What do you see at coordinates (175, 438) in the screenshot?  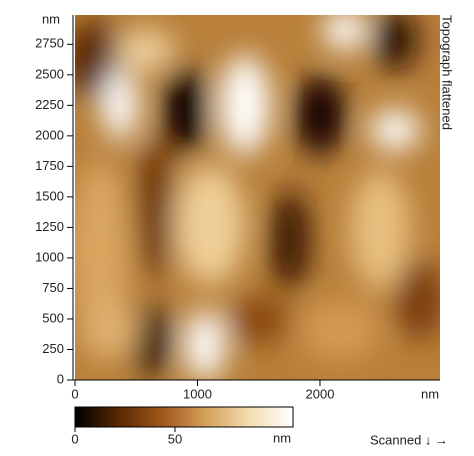 I see `colorbar-tick-label: 50` at bounding box center [175, 438].